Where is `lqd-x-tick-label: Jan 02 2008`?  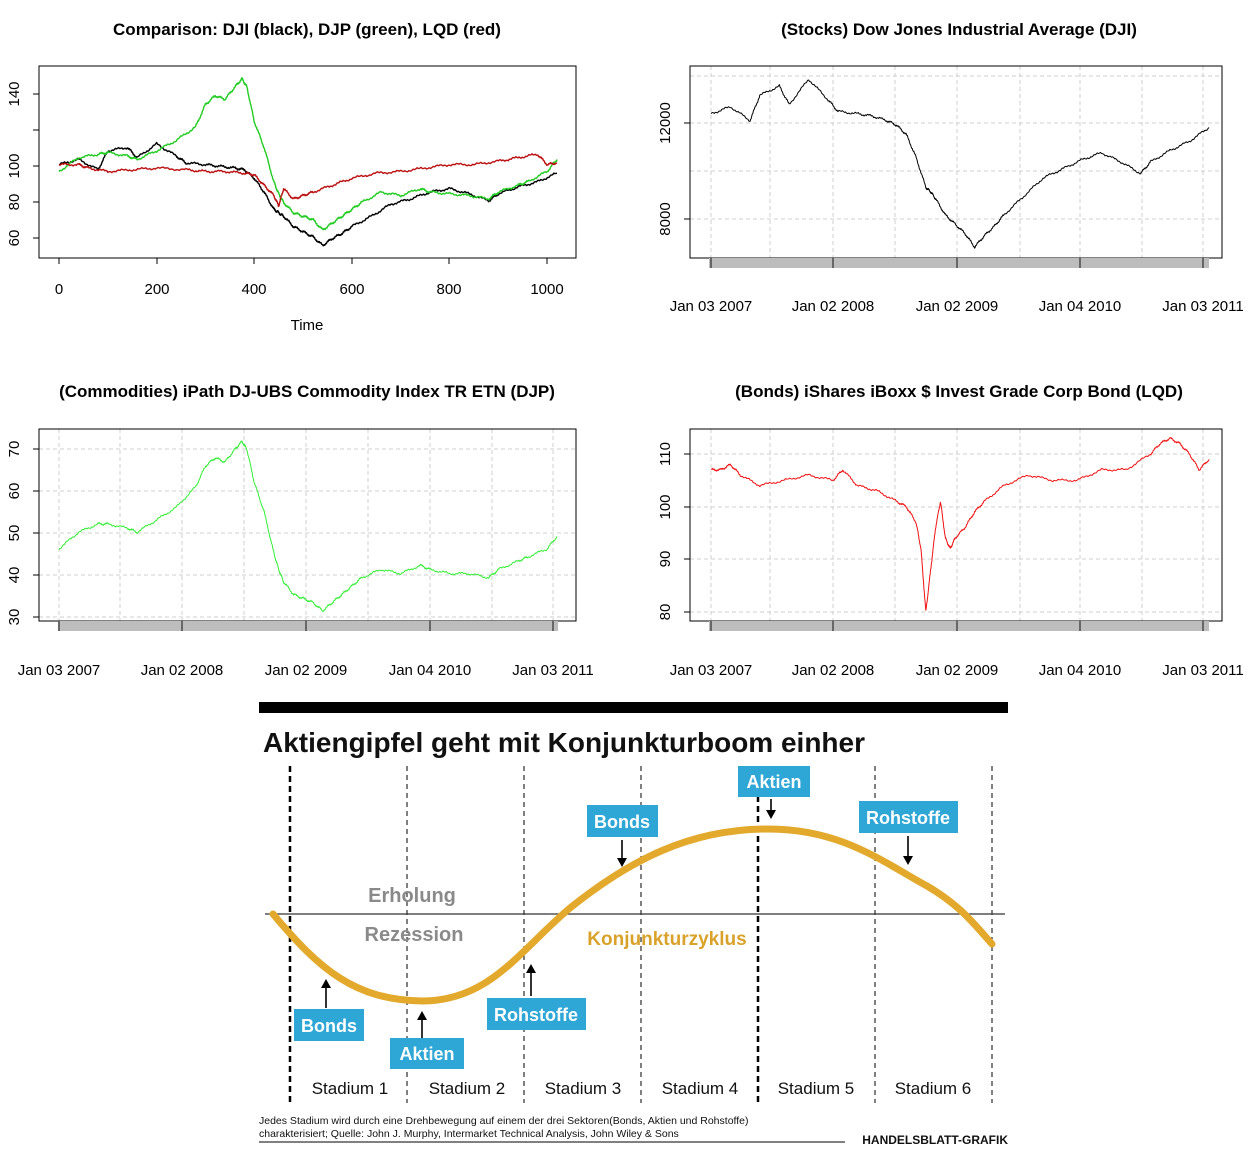 lqd-x-tick-label: Jan 02 2008 is located at coordinates (833, 670).